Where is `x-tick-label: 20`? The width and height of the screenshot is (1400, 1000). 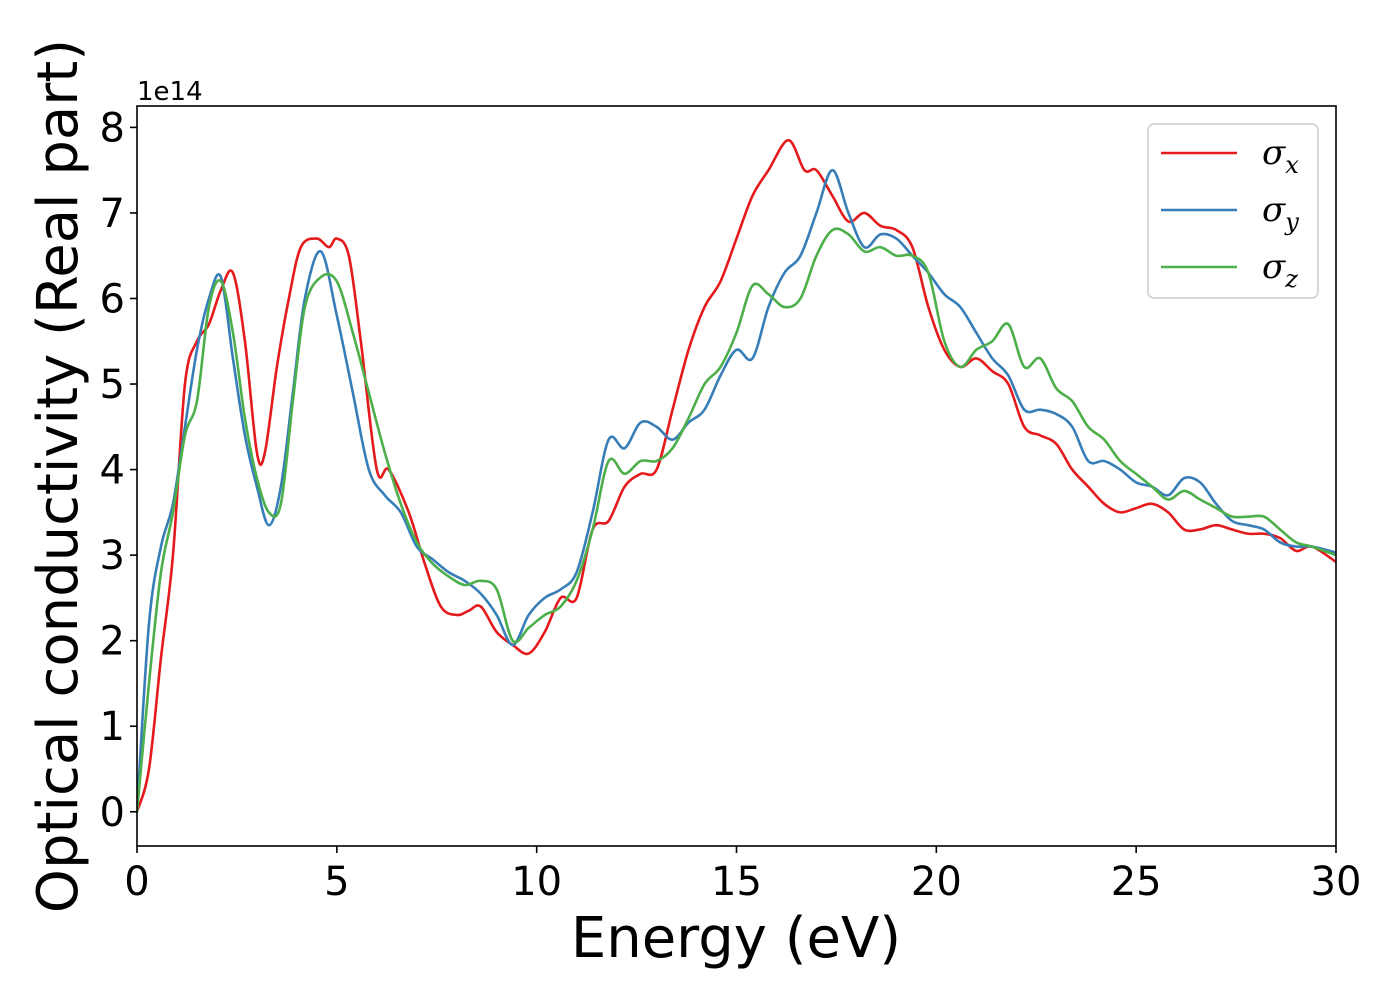
x-tick-label: 20 is located at coordinates (936, 882).